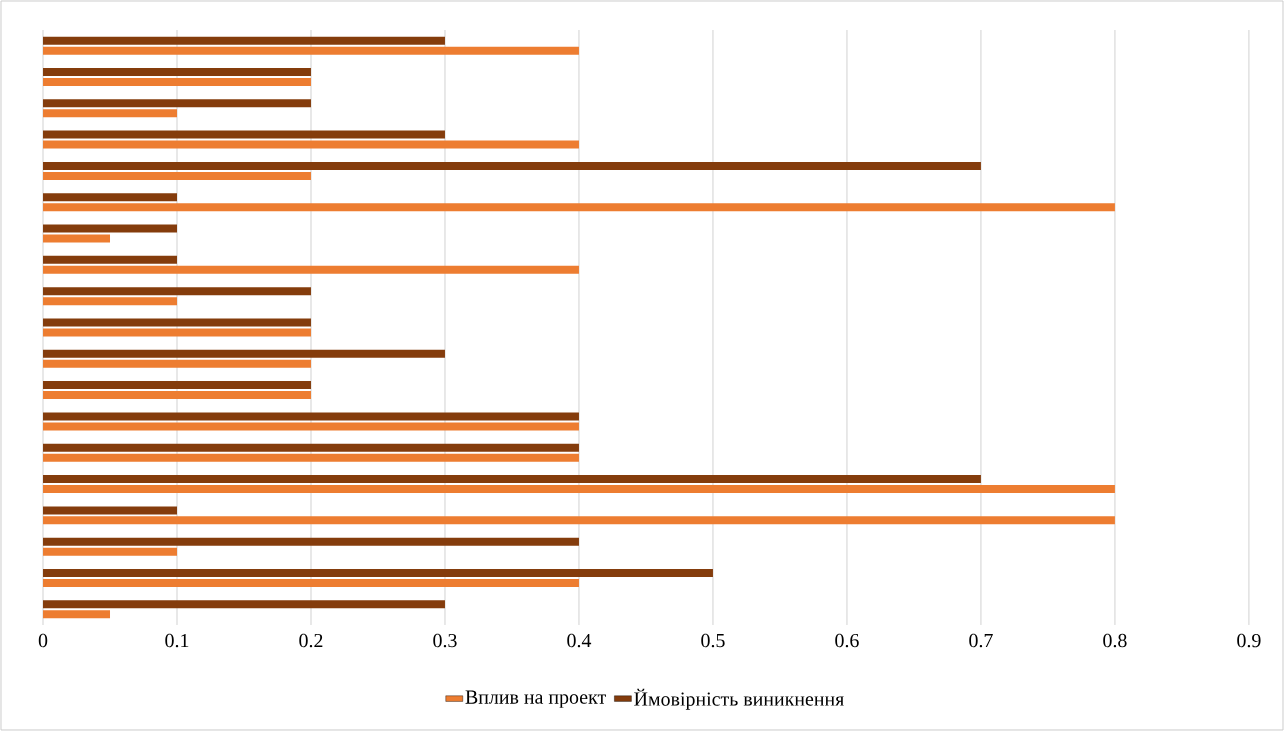 Image resolution: width=1284 pixels, height=731 pixels. Describe the element at coordinates (43, 640) in the screenshot. I see `x-tick-label: 0` at that location.